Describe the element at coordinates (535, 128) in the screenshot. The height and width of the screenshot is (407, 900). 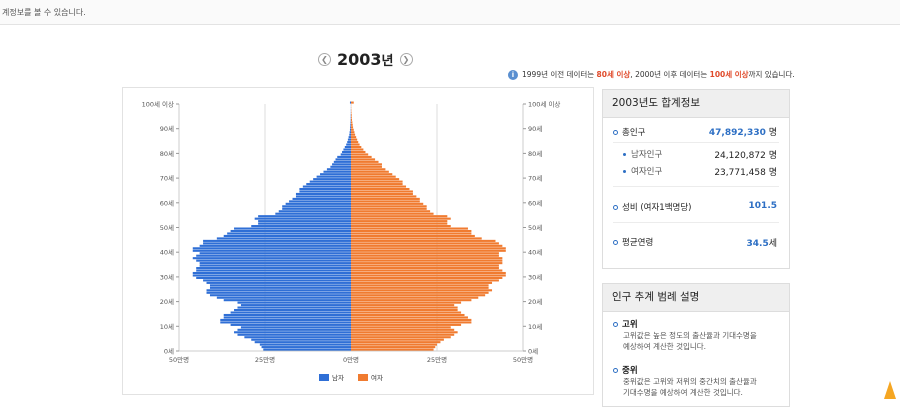
I see `y-tick-label-right: 90세` at that location.